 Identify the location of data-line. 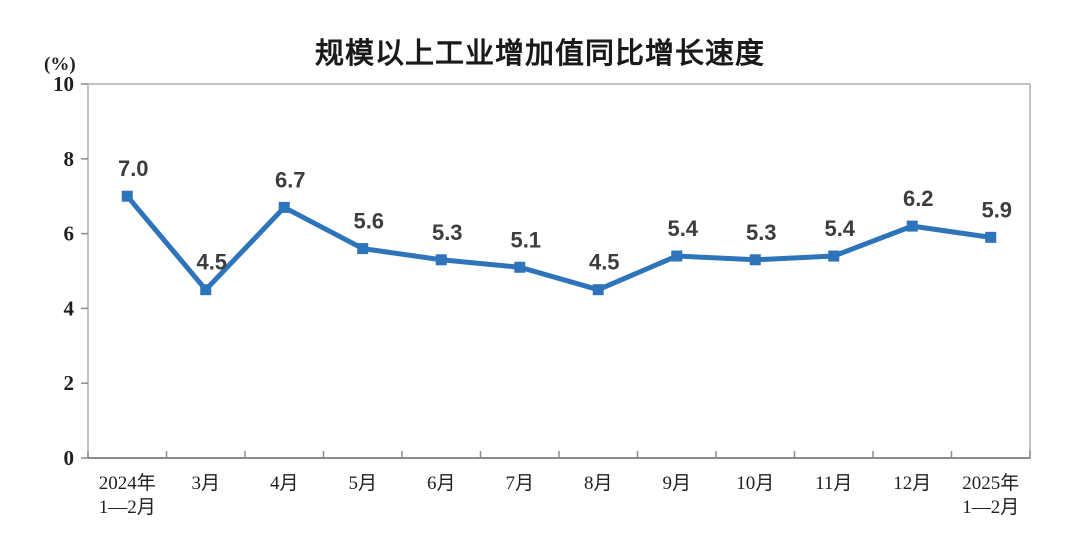
(558, 244).